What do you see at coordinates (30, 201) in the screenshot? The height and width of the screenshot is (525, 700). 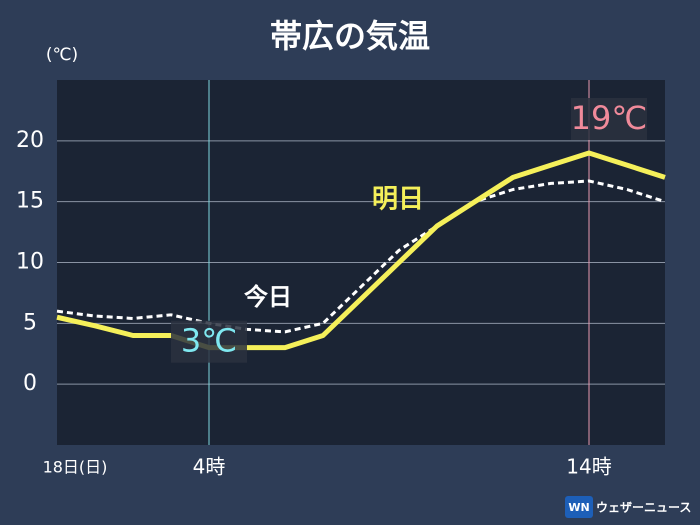 I see `y-tick-label: 15` at bounding box center [30, 201].